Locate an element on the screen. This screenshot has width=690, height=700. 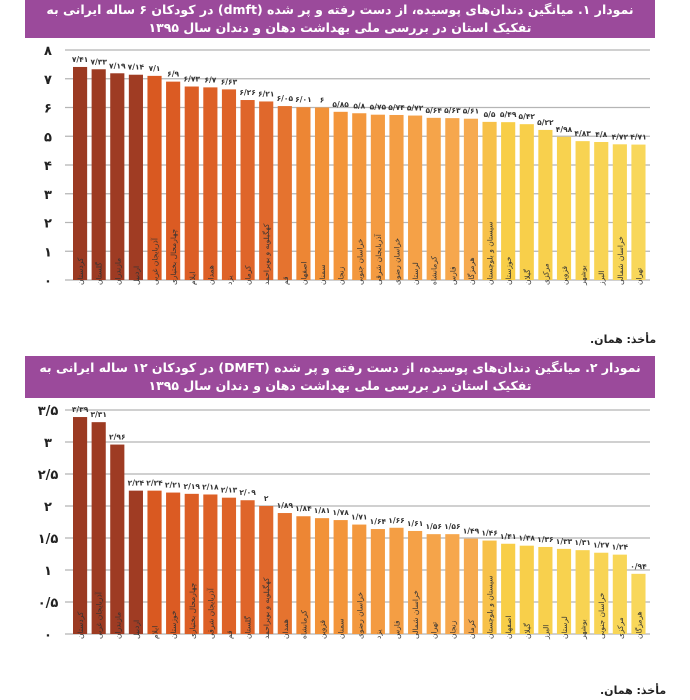
data-label: ۷/۱ is located at coordinates (155, 68).